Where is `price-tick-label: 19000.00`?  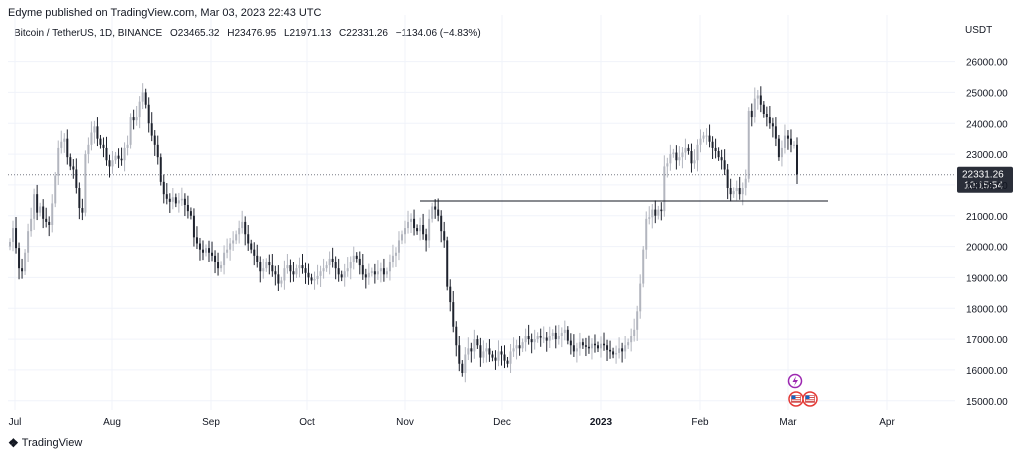 price-tick-label: 19000.00 is located at coordinates (987, 278).